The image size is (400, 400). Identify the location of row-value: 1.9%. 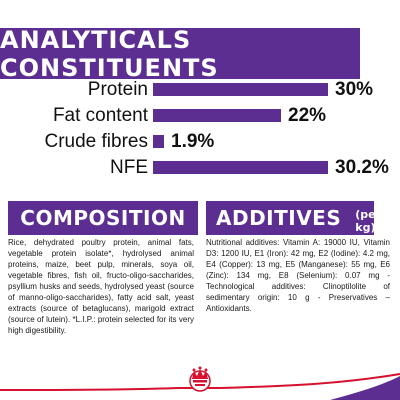
(193, 141).